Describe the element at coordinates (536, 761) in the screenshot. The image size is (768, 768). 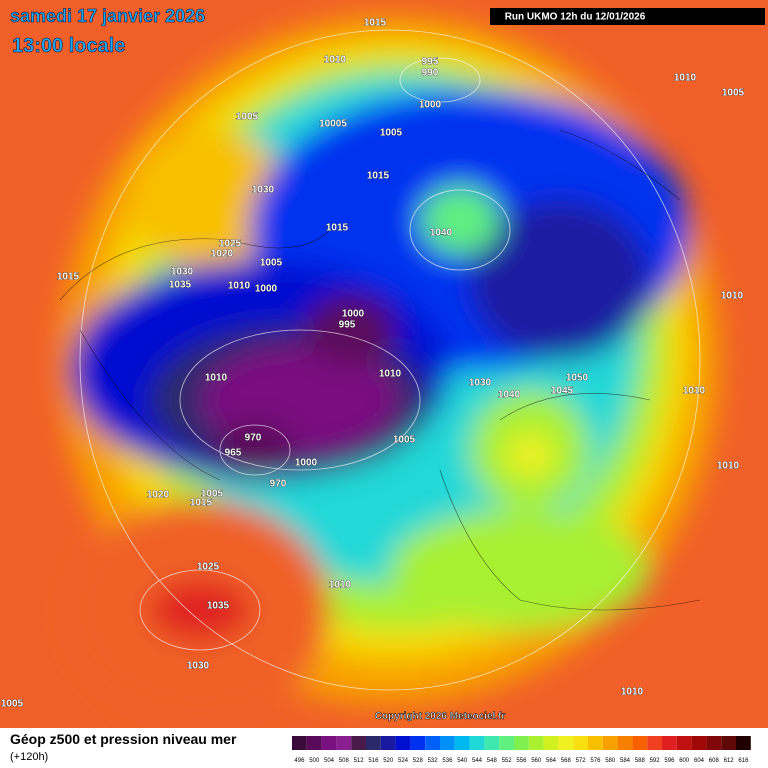
I see `scale-label: 560` at that location.